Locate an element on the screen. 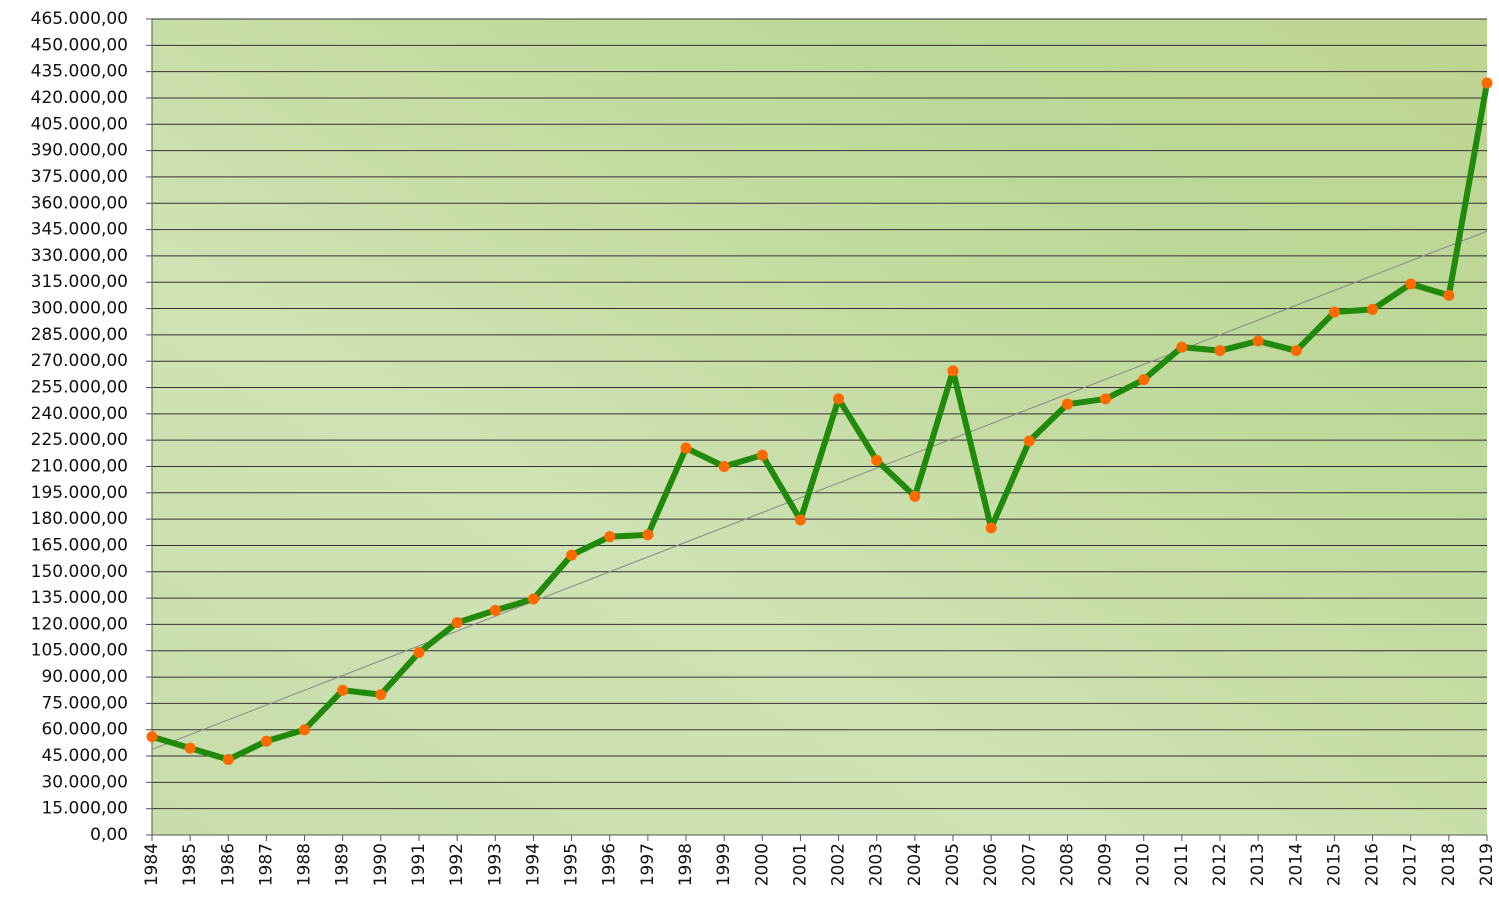 Image resolution: width=1499 pixels, height=911 pixels. y-tick-label: 195.000,00 is located at coordinates (79, 493).